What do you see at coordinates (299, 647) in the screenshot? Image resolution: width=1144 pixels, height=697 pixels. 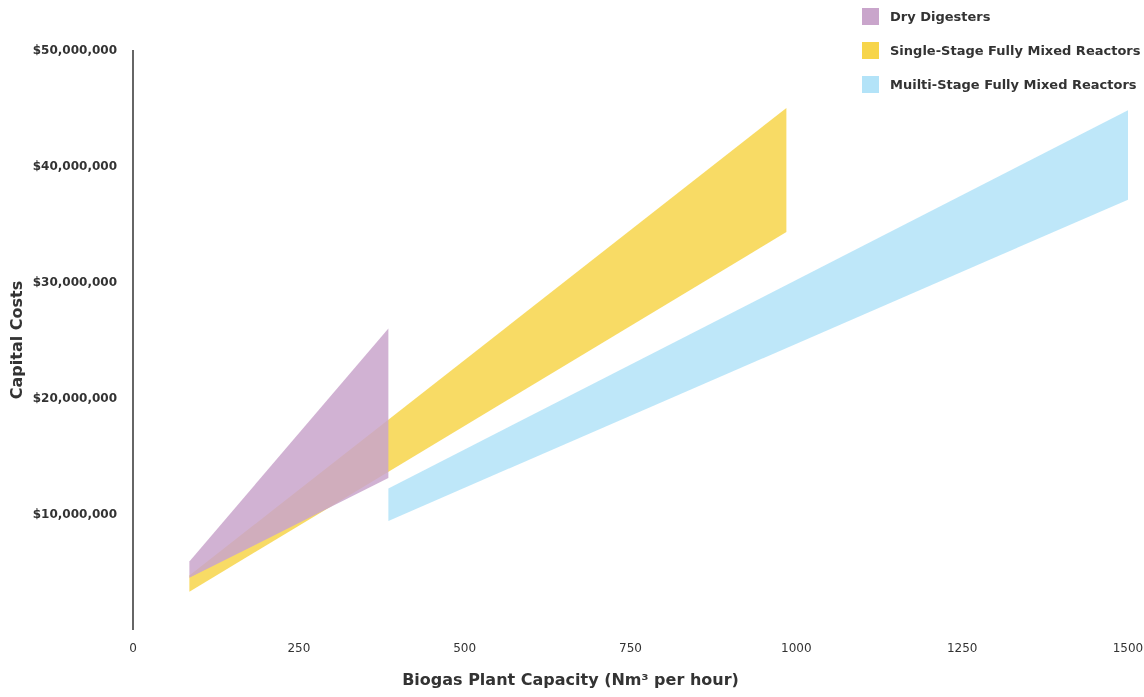 I see `x-tick-label: 250` at bounding box center [299, 647].